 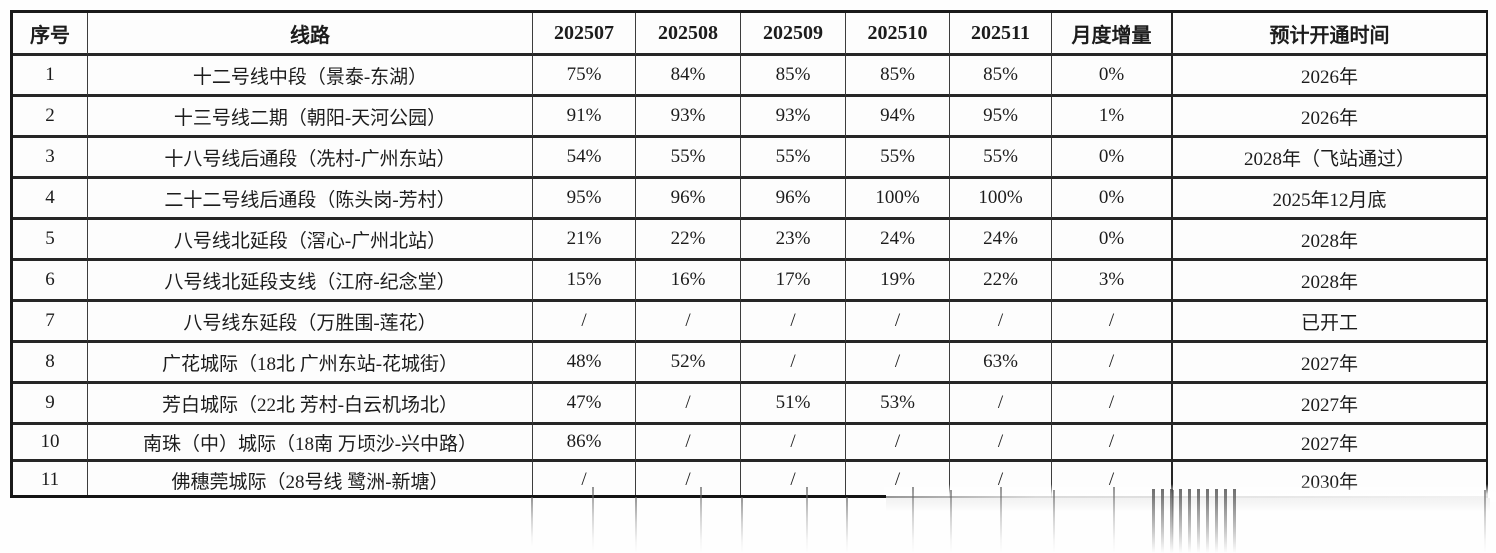 What do you see at coordinates (584, 363) in the screenshot?
I see `value-cell: 48%` at bounding box center [584, 363].